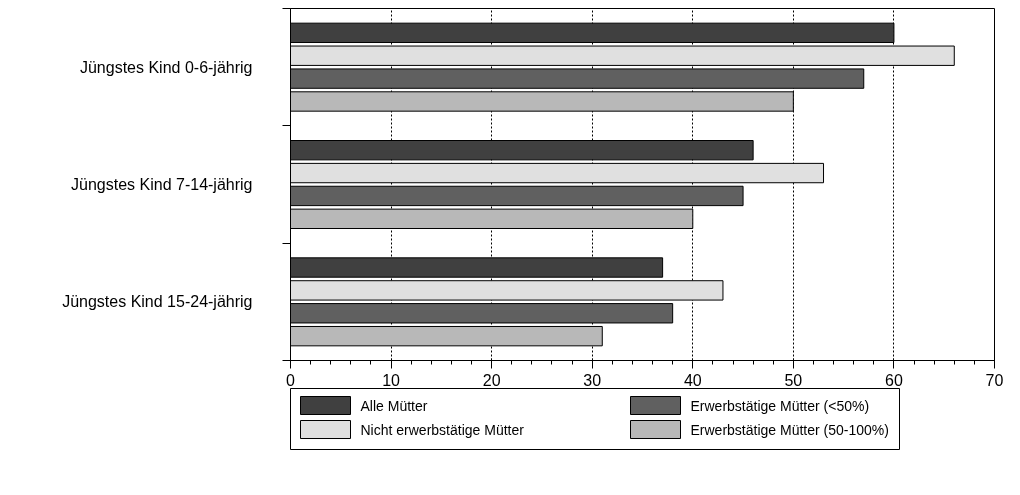 The width and height of the screenshot is (1020, 495). What do you see at coordinates (780, 405) in the screenshot?
I see `legend-label: Erwerbstätige Mütter (<50%)` at bounding box center [780, 405].